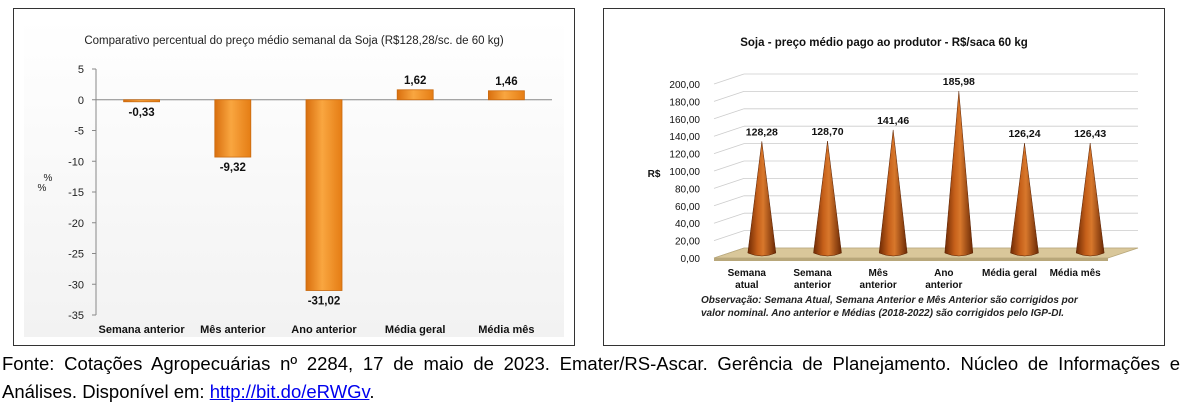  What do you see at coordinates (81, 70) in the screenshot?
I see `y-tick-label: 5` at bounding box center [81, 70].